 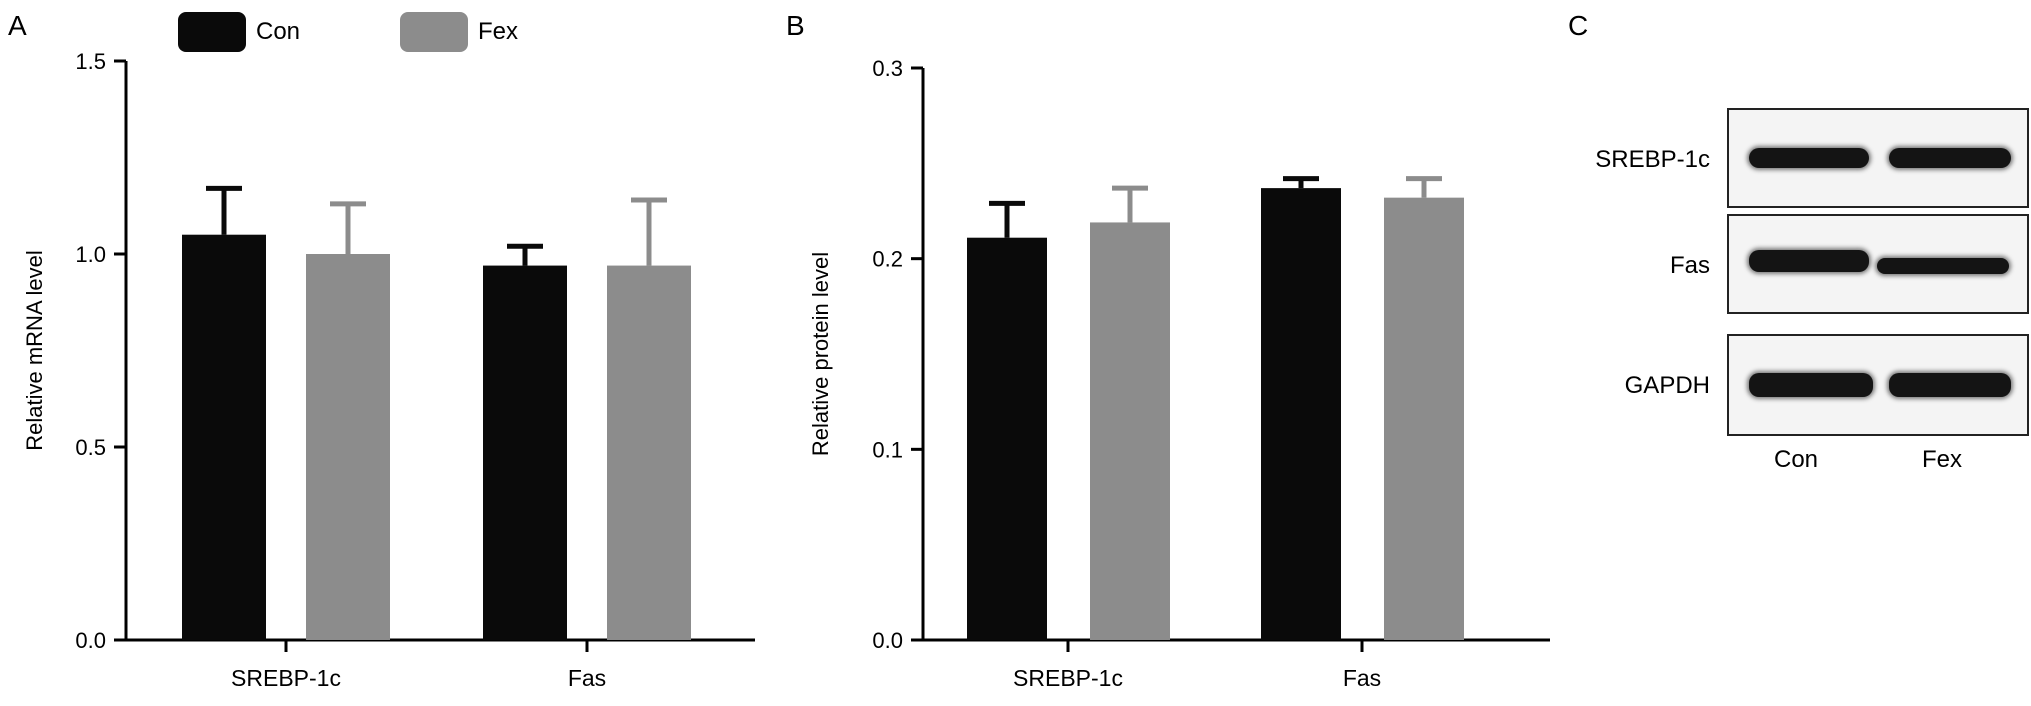 What do you see at coordinates (1578, 25) in the screenshot?
I see `panel-label-c: C` at bounding box center [1578, 25].